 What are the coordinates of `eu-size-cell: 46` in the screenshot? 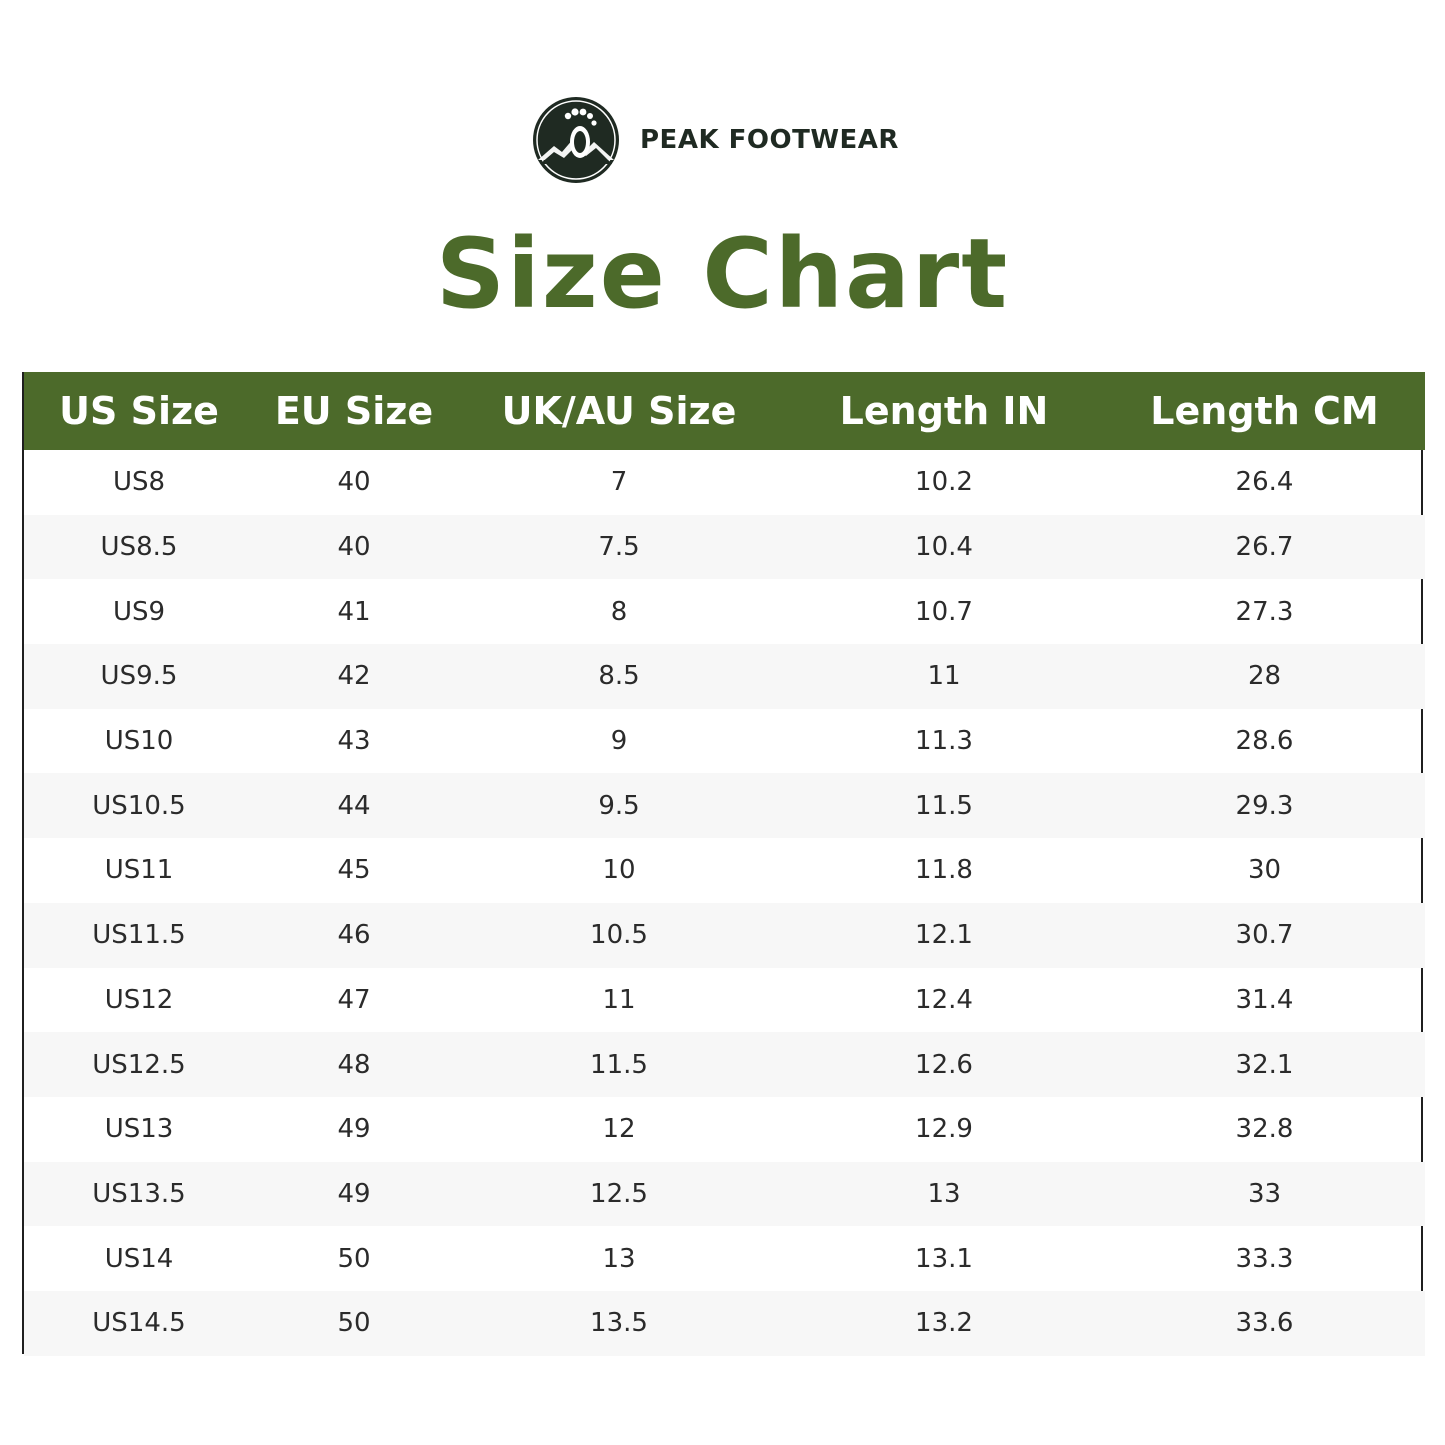 It's located at (354, 935).